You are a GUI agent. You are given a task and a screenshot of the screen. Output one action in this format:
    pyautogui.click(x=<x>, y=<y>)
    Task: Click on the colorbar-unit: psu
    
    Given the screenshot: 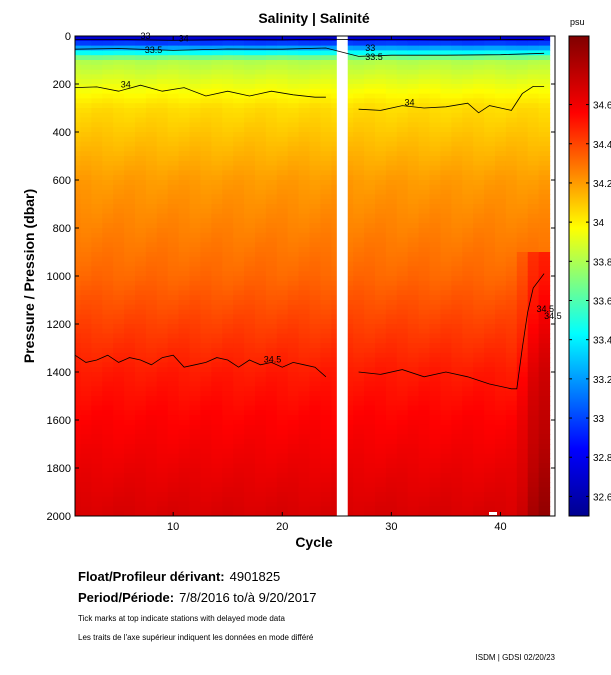 What is the action you would take?
    pyautogui.click(x=577, y=22)
    